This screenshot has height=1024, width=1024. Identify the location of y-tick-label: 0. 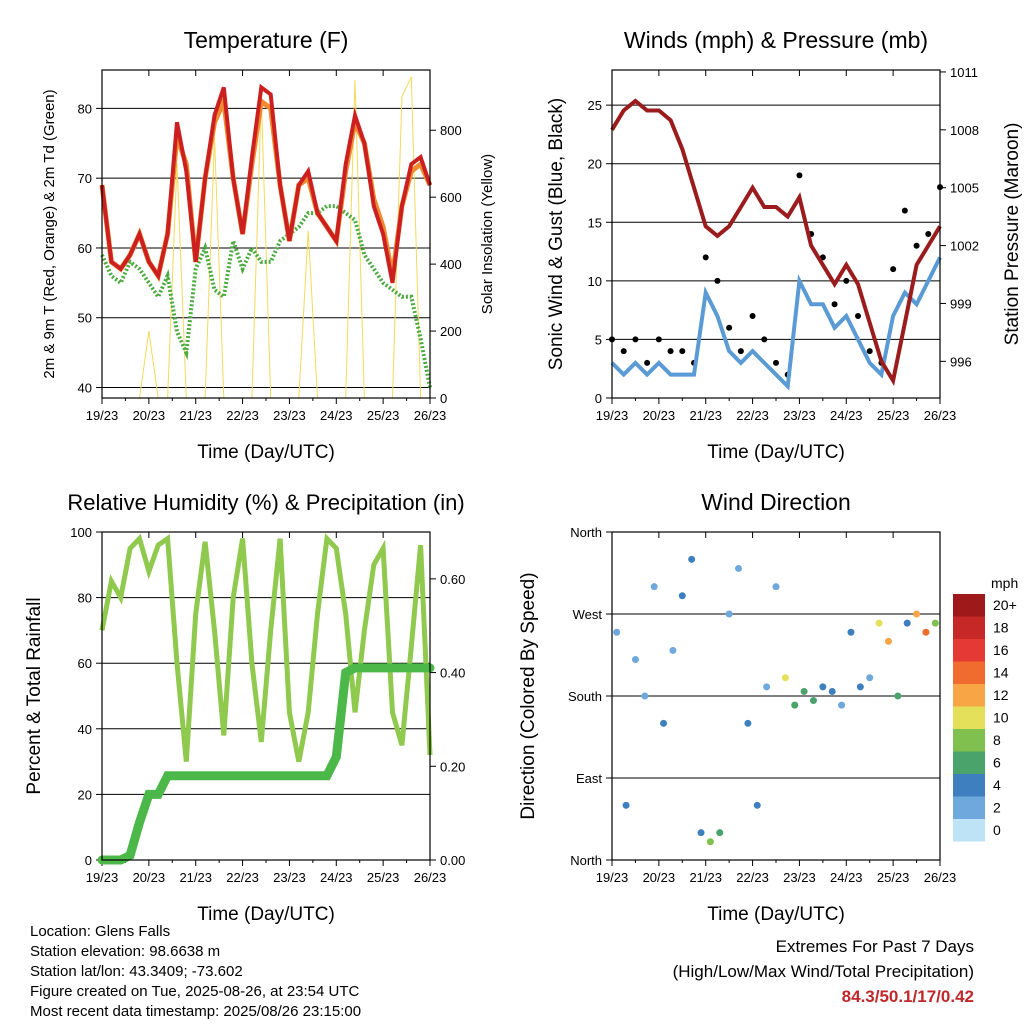
(598, 398).